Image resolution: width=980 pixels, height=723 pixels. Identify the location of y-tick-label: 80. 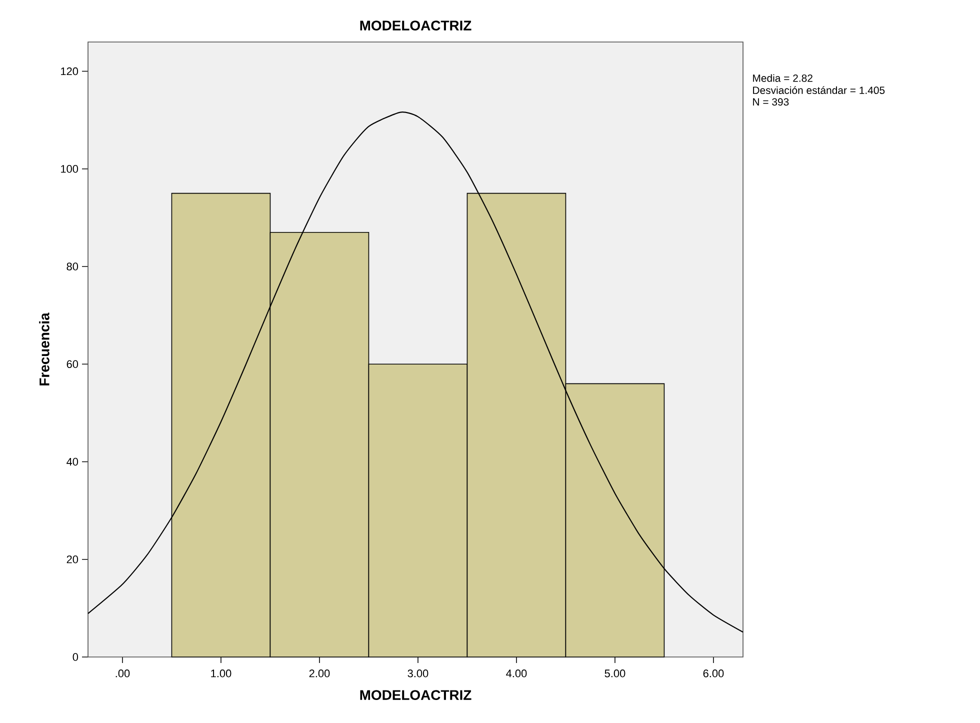
(72, 266).